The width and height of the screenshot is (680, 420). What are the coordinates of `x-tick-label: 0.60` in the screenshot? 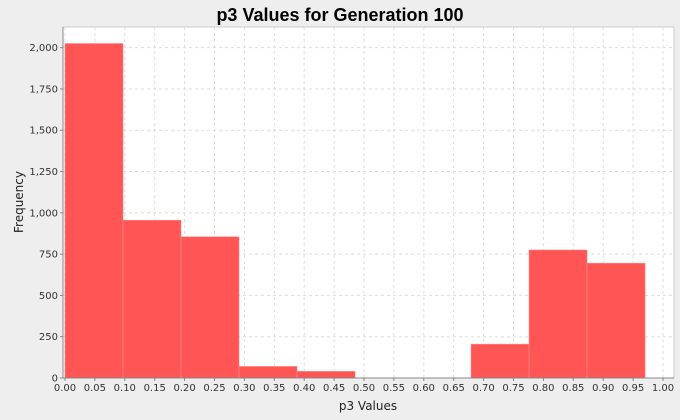 It's located at (424, 388).